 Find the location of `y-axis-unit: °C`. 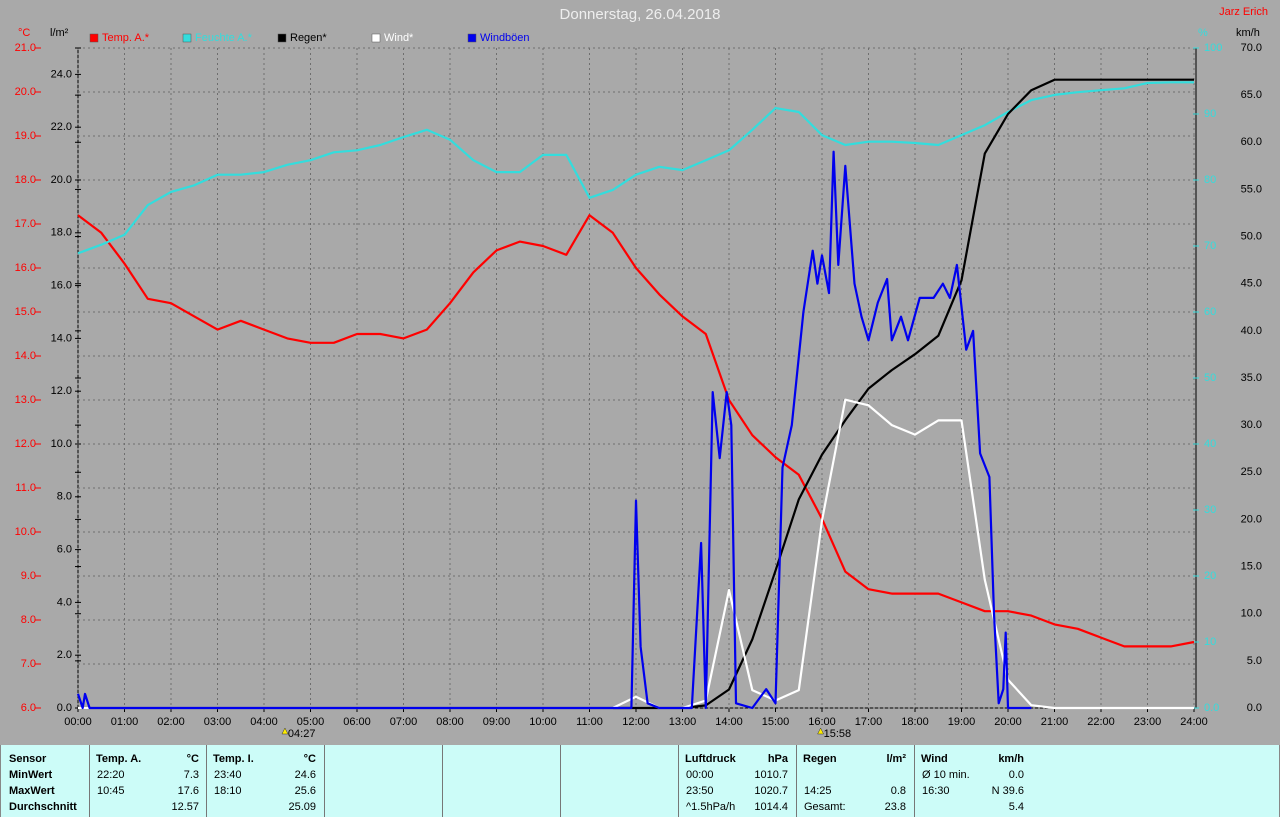

y-axis-unit: °C is located at coordinates (24, 33).